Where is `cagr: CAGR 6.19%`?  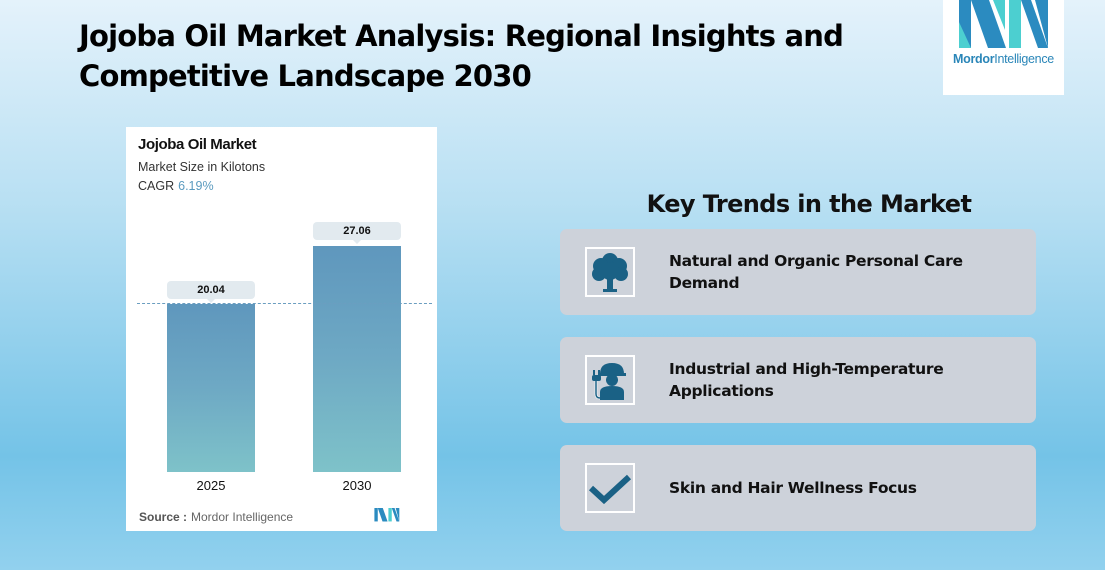 cagr: CAGR 6.19% is located at coordinates (176, 186).